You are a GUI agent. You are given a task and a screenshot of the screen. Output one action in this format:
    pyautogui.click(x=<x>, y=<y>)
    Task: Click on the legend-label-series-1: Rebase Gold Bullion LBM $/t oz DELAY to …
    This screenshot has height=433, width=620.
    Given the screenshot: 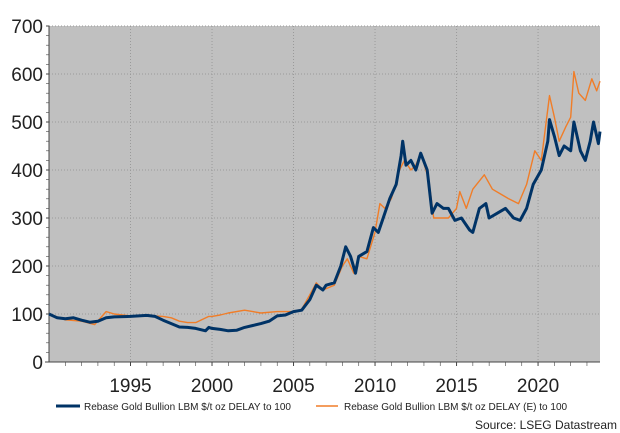 What is the action you would take?
    pyautogui.click(x=187, y=407)
    